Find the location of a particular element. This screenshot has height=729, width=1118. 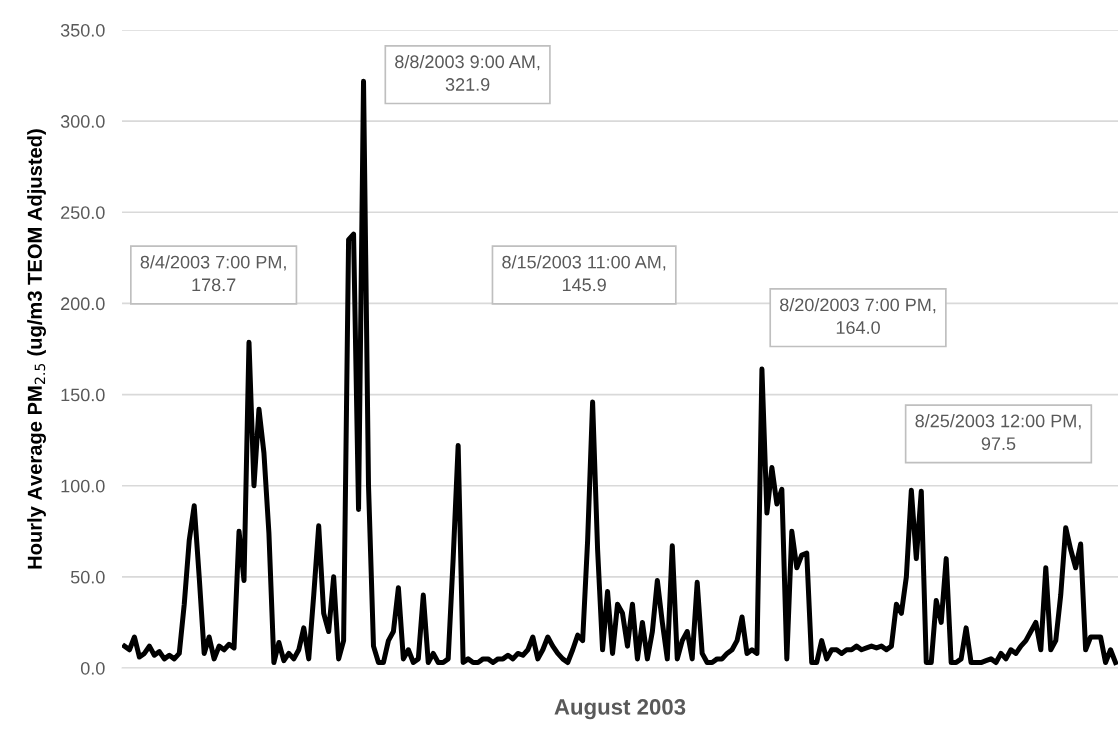

y-tick-label: 200.0 is located at coordinates (83, 304).